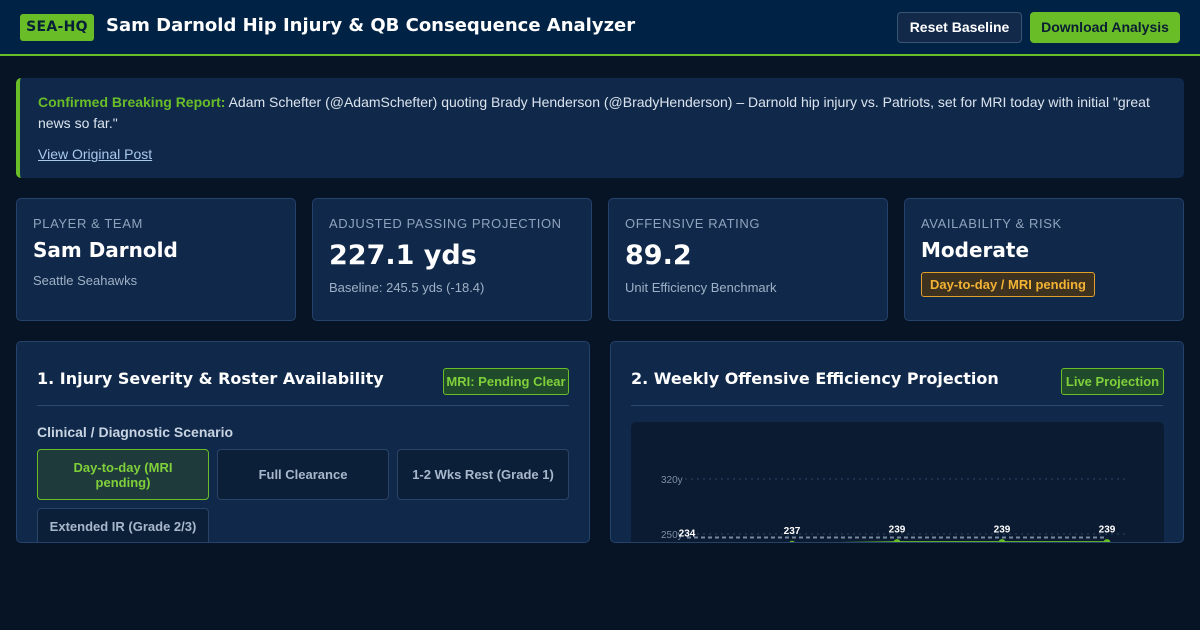 The image size is (1200, 630). Describe the element at coordinates (210, 378) in the screenshot. I see `panel-title: 1. Injury Severity & Roster Availability` at that location.